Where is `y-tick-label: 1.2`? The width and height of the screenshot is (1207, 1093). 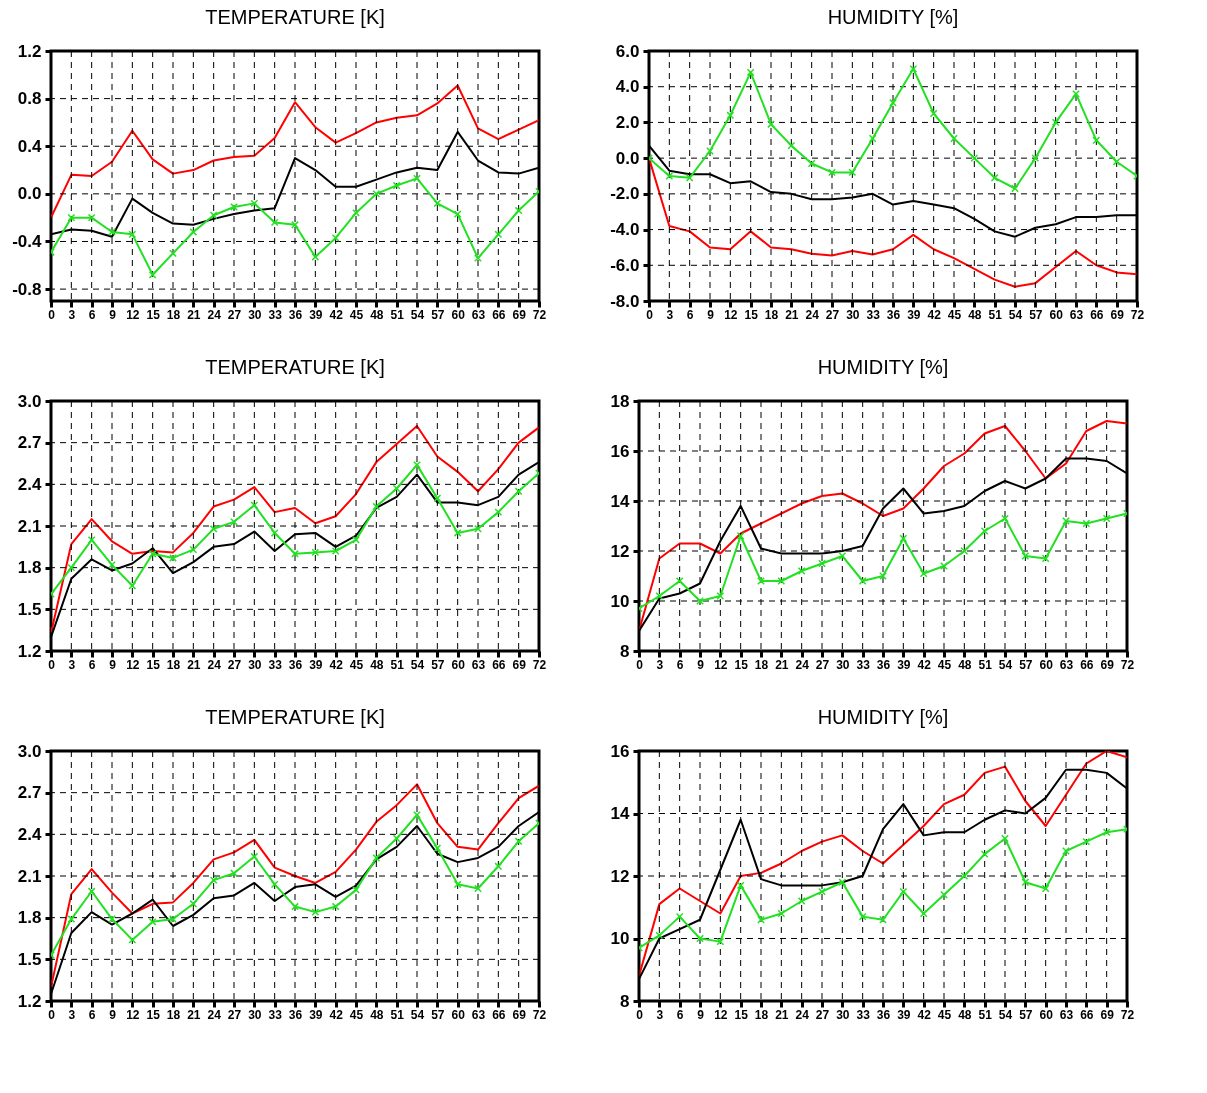 y-tick-label: 1.2 is located at coordinates (29, 1001).